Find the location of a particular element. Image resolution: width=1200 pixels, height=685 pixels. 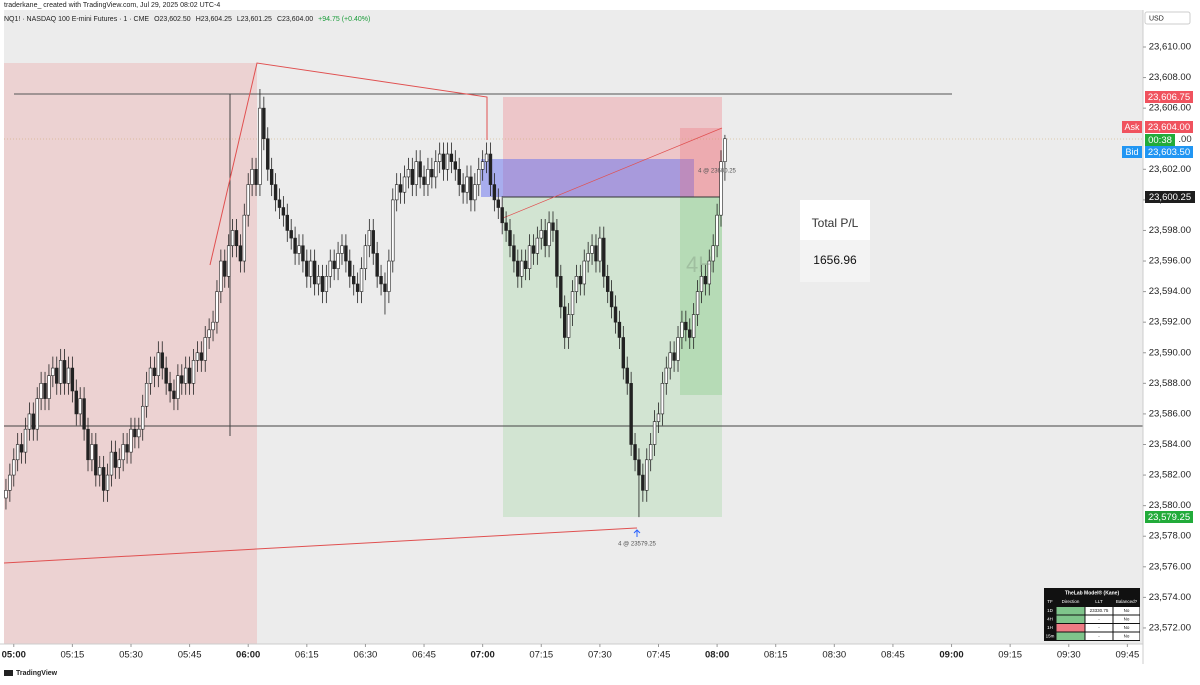

table-cell: No is located at coordinates (1127, 610).